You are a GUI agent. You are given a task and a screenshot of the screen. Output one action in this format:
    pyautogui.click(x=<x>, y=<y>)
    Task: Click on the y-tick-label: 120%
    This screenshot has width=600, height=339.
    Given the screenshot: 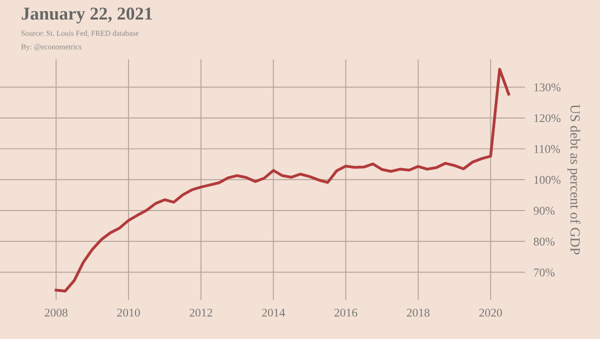 What is the action you would take?
    pyautogui.click(x=547, y=118)
    